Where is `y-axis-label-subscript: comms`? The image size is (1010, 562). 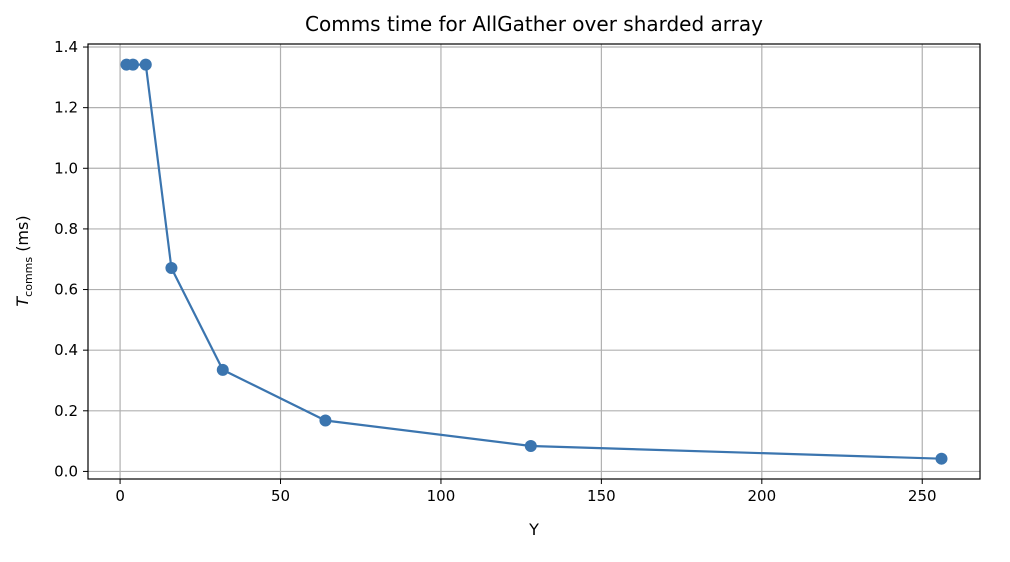
y-axis-label-subscript: comms is located at coordinates (28, 277).